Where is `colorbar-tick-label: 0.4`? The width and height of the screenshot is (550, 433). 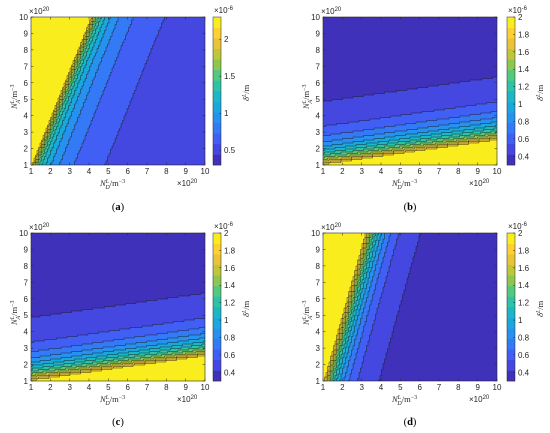 colorbar-tick-label: 0.4 is located at coordinates (524, 372).